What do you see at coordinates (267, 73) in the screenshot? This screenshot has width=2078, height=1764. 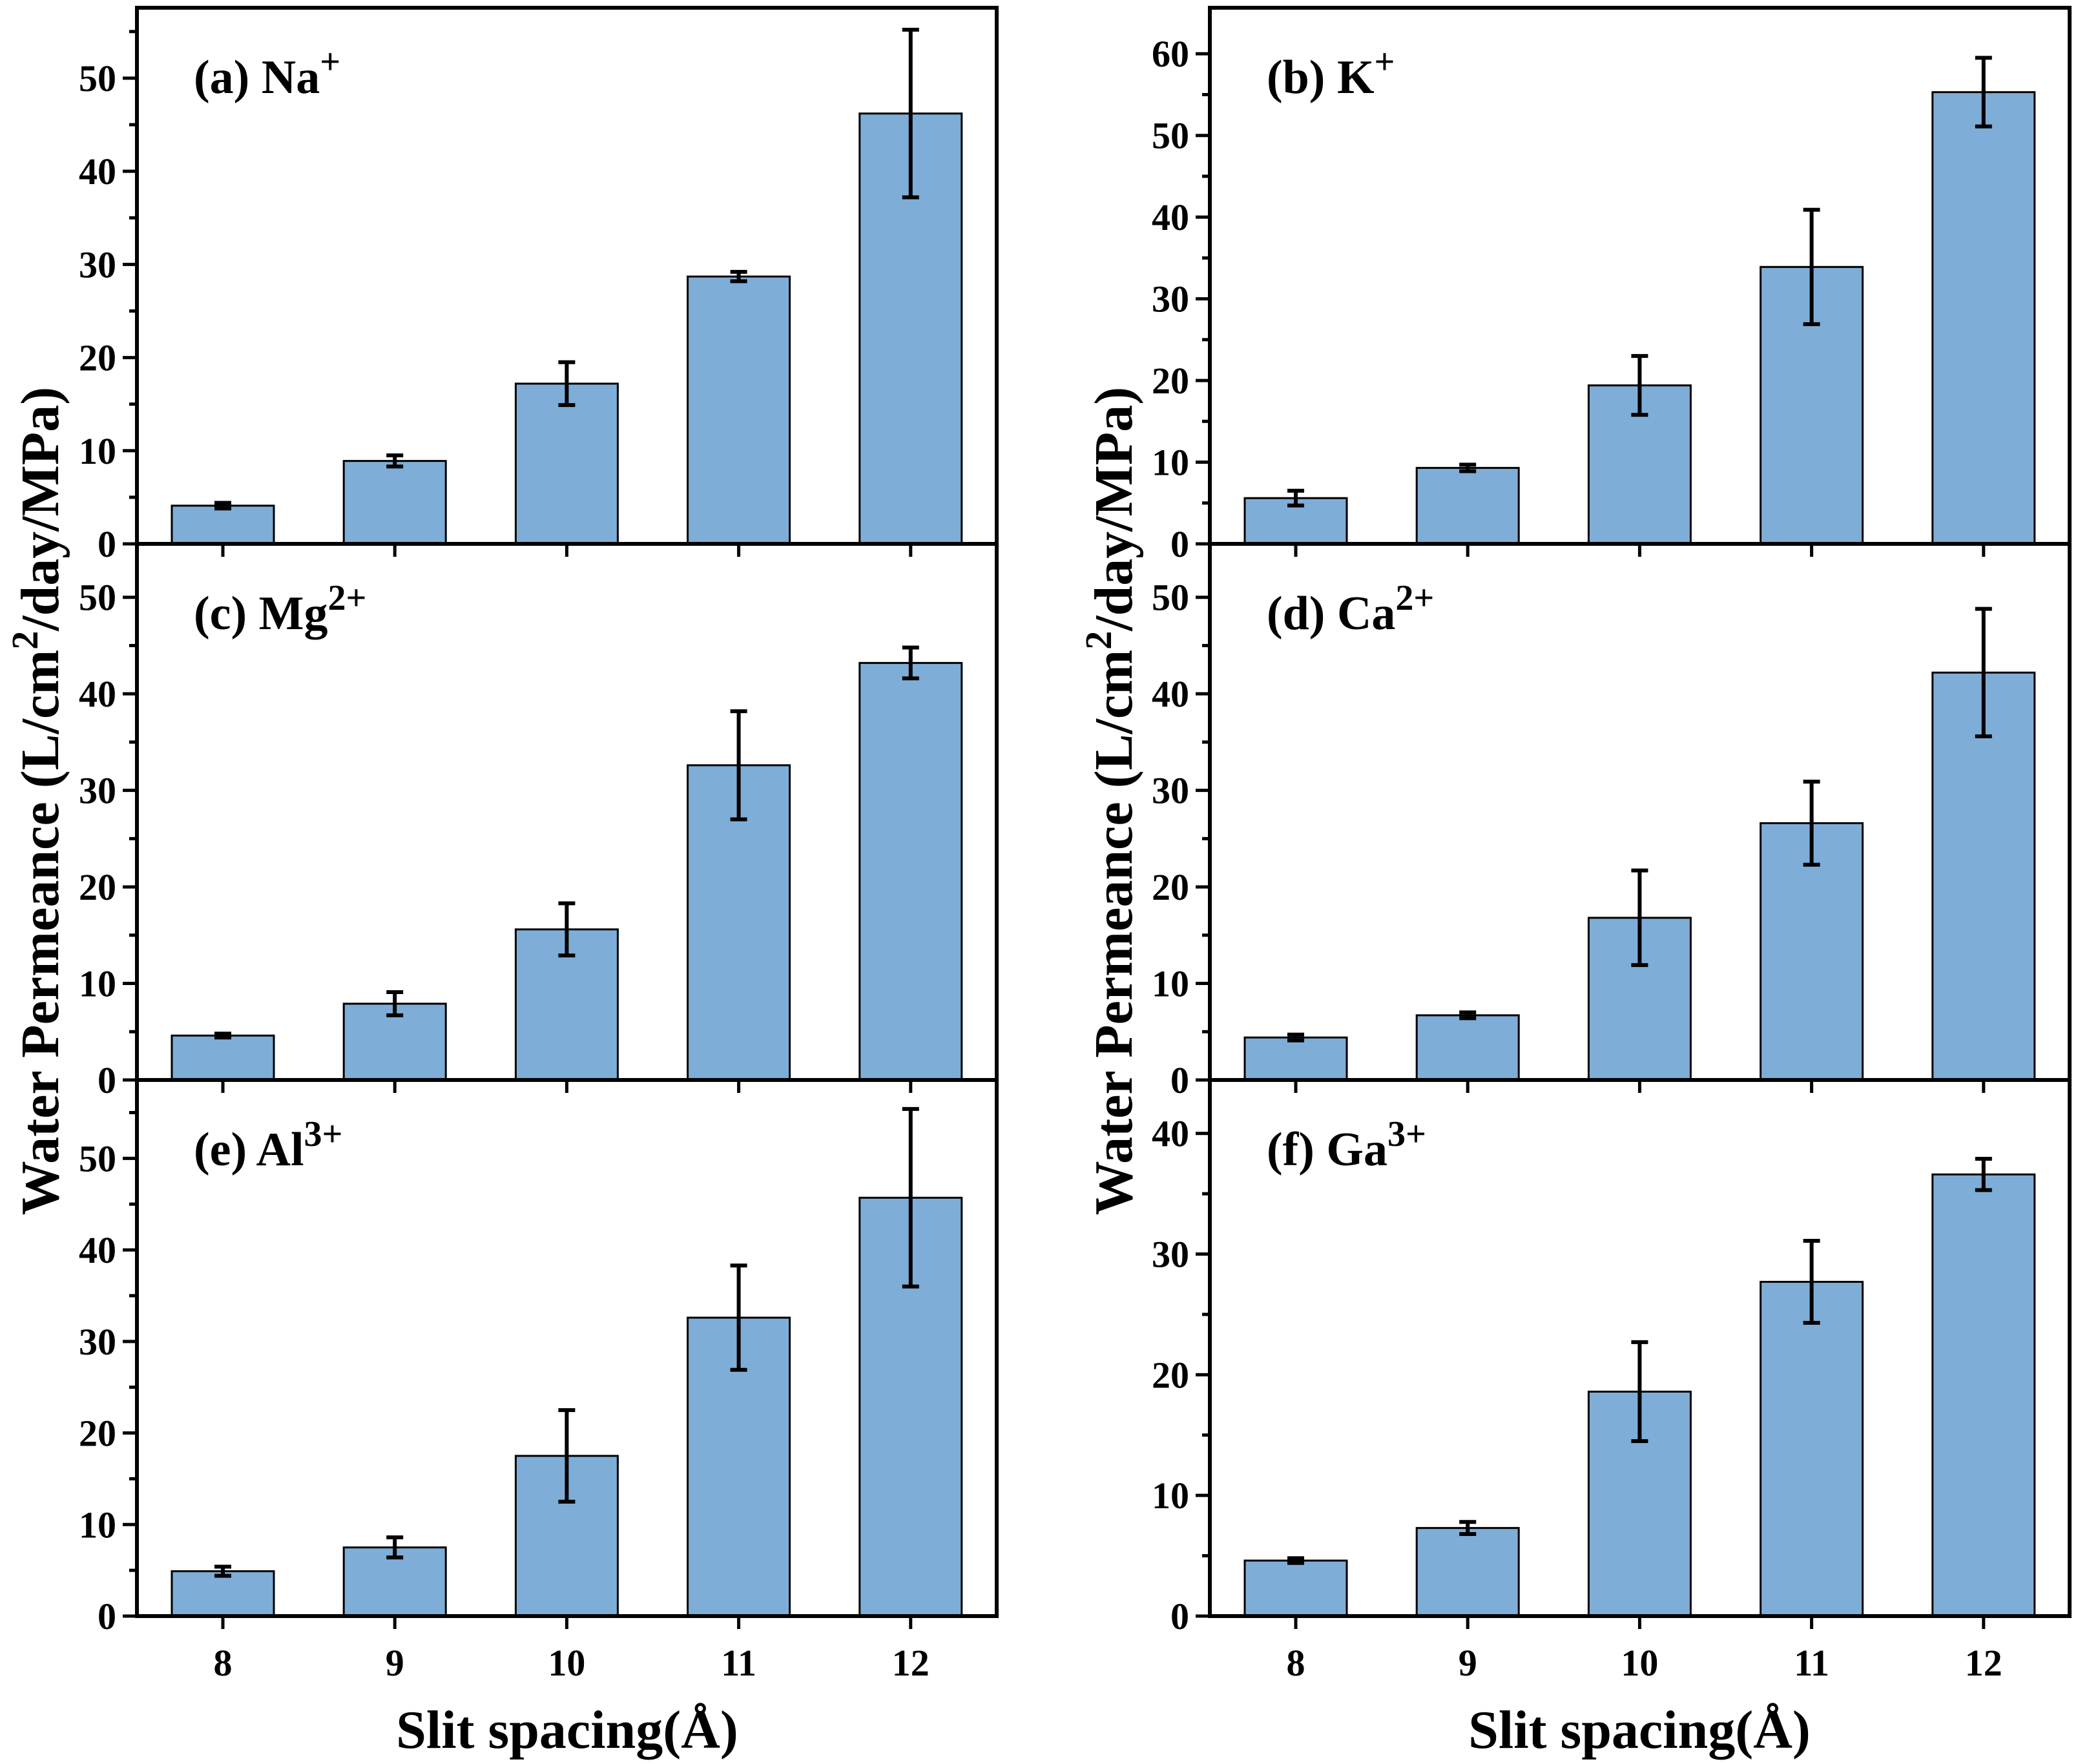 I see `panel-label: (a) Na+` at bounding box center [267, 73].